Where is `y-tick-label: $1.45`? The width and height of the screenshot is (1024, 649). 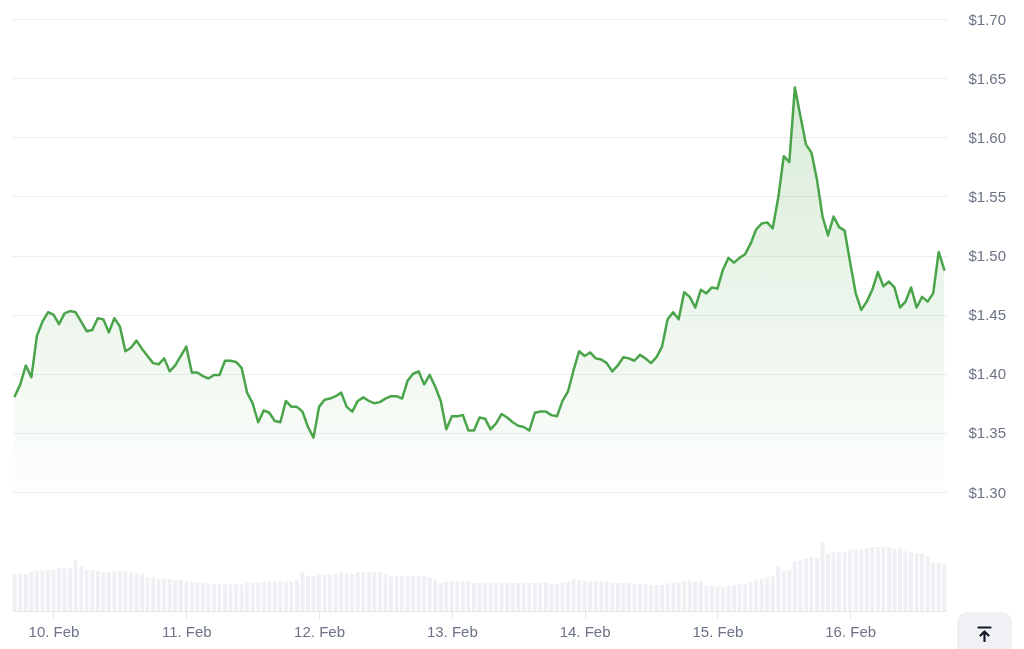
y-tick-label: $1.45 is located at coordinates (987, 315).